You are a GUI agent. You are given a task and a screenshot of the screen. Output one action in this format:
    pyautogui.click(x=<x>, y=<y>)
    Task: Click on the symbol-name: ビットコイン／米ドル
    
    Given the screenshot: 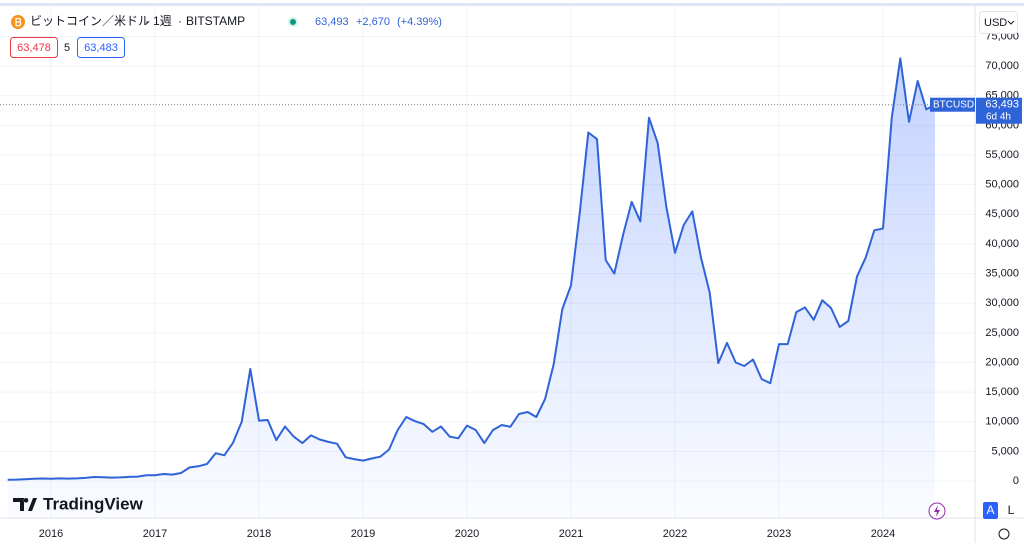 What is the action you would take?
    pyautogui.click(x=90, y=21)
    